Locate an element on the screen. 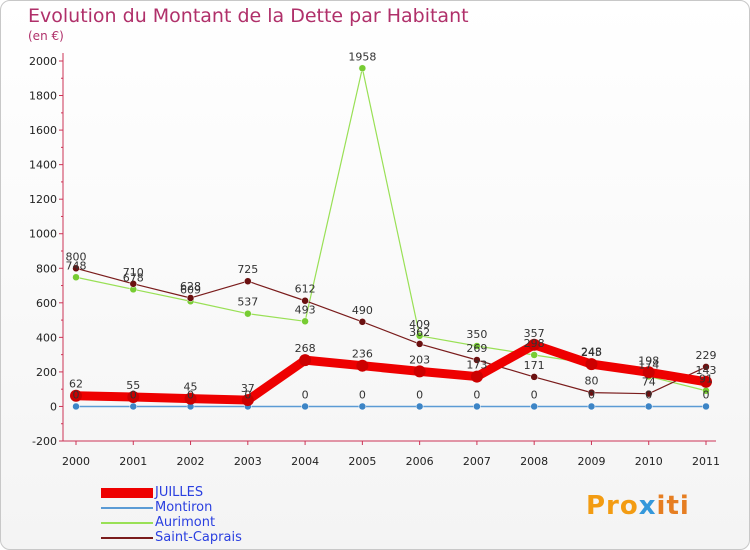 The image size is (750, 550). x-tick-label: 2007 is located at coordinates (477, 461).